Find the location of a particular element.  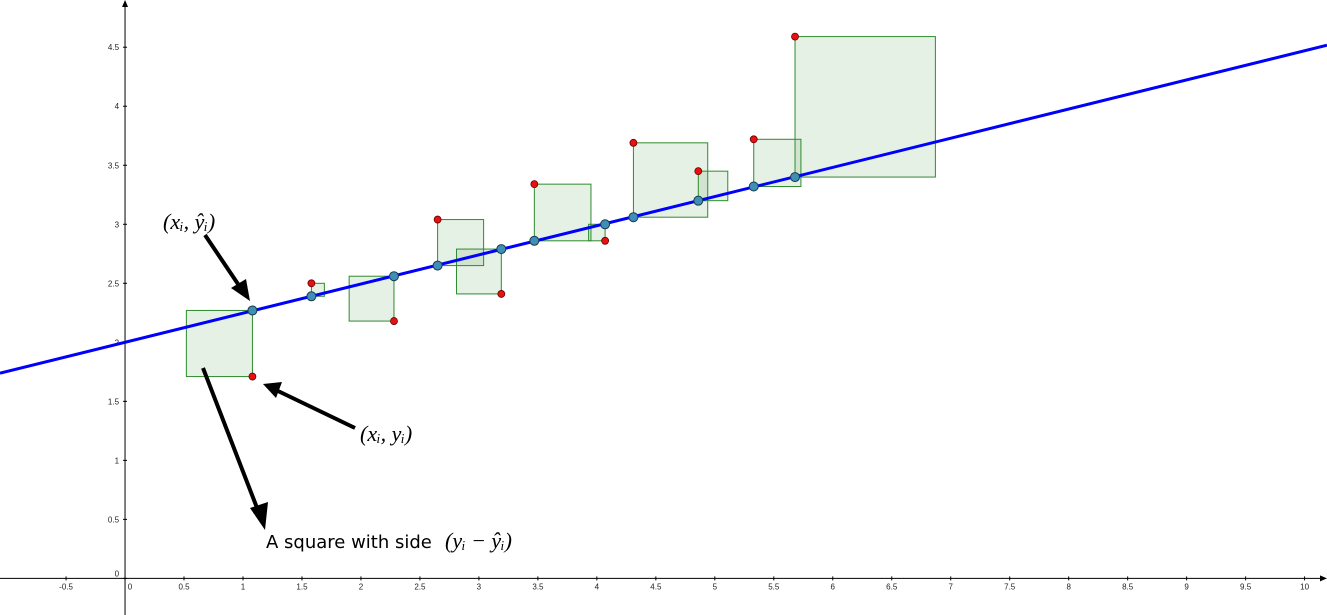

y-tick-label: 4 is located at coordinates (117, 106).